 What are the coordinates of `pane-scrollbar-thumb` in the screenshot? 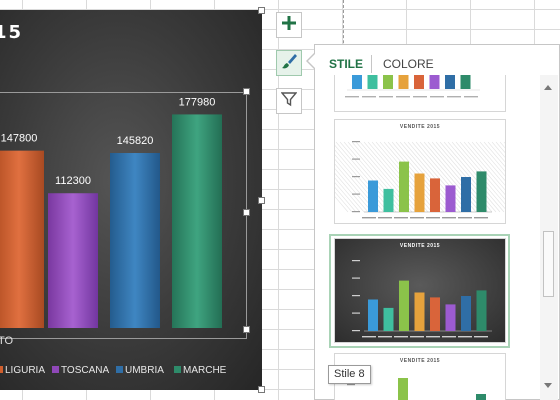 It's located at (548, 264).